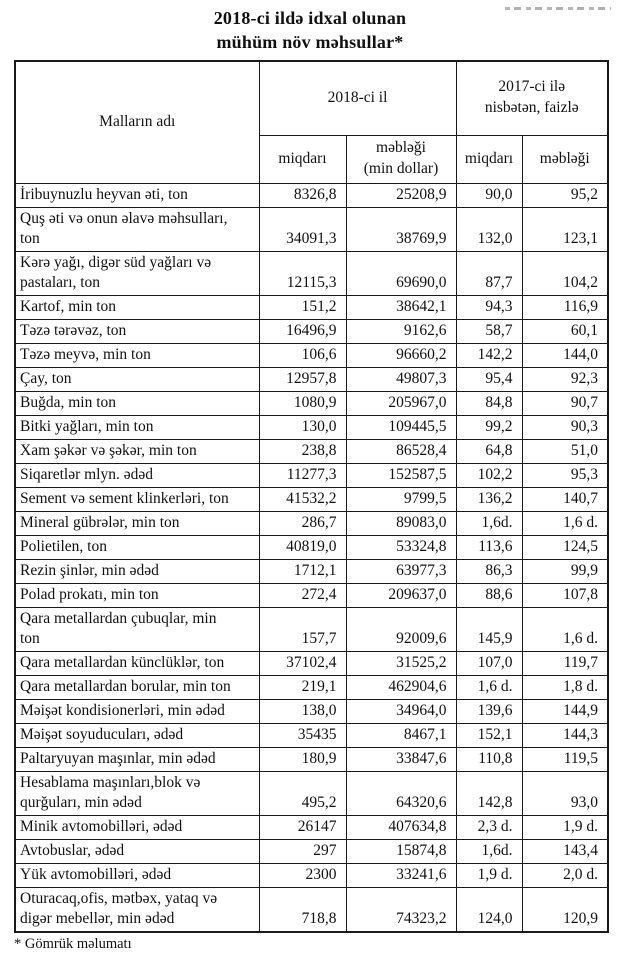 Image resolution: width=620 pixels, height=953 pixels. I want to click on quantity-2018-cell: 40819,0, so click(302, 547).